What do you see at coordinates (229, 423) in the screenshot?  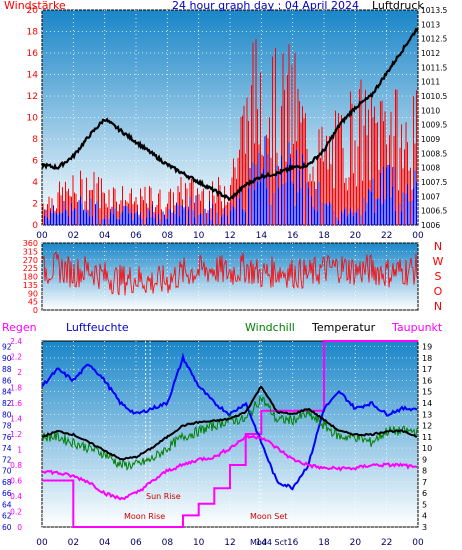 I see `temperature-series` at bounding box center [229, 423].